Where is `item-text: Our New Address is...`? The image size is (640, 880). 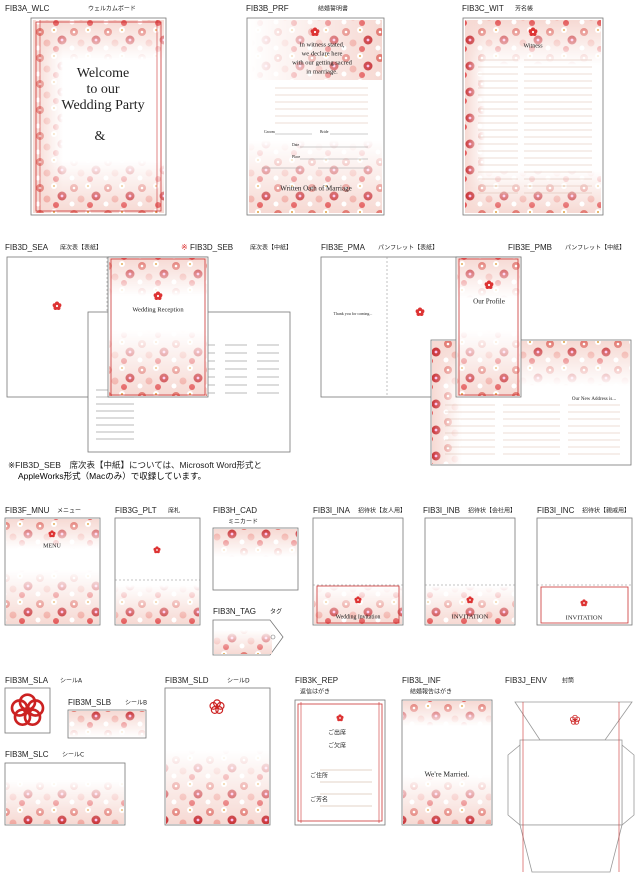 item-text: Our New Address is... is located at coordinates (594, 399).